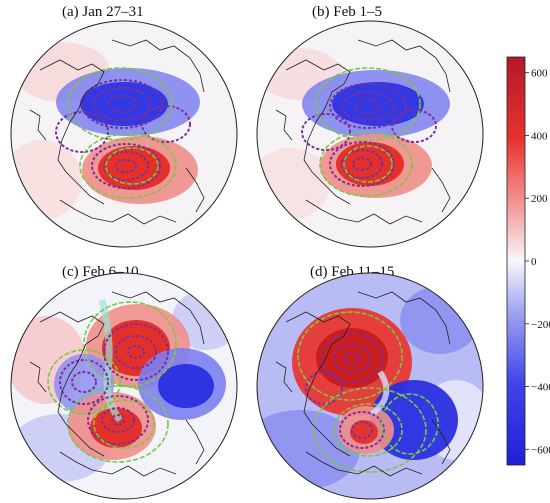 The height and width of the screenshot is (503, 550). What do you see at coordinates (537, 262) in the screenshot?
I see `colorbar-ticks: 600 400 200 0 −200 −400 −600` at bounding box center [537, 262].